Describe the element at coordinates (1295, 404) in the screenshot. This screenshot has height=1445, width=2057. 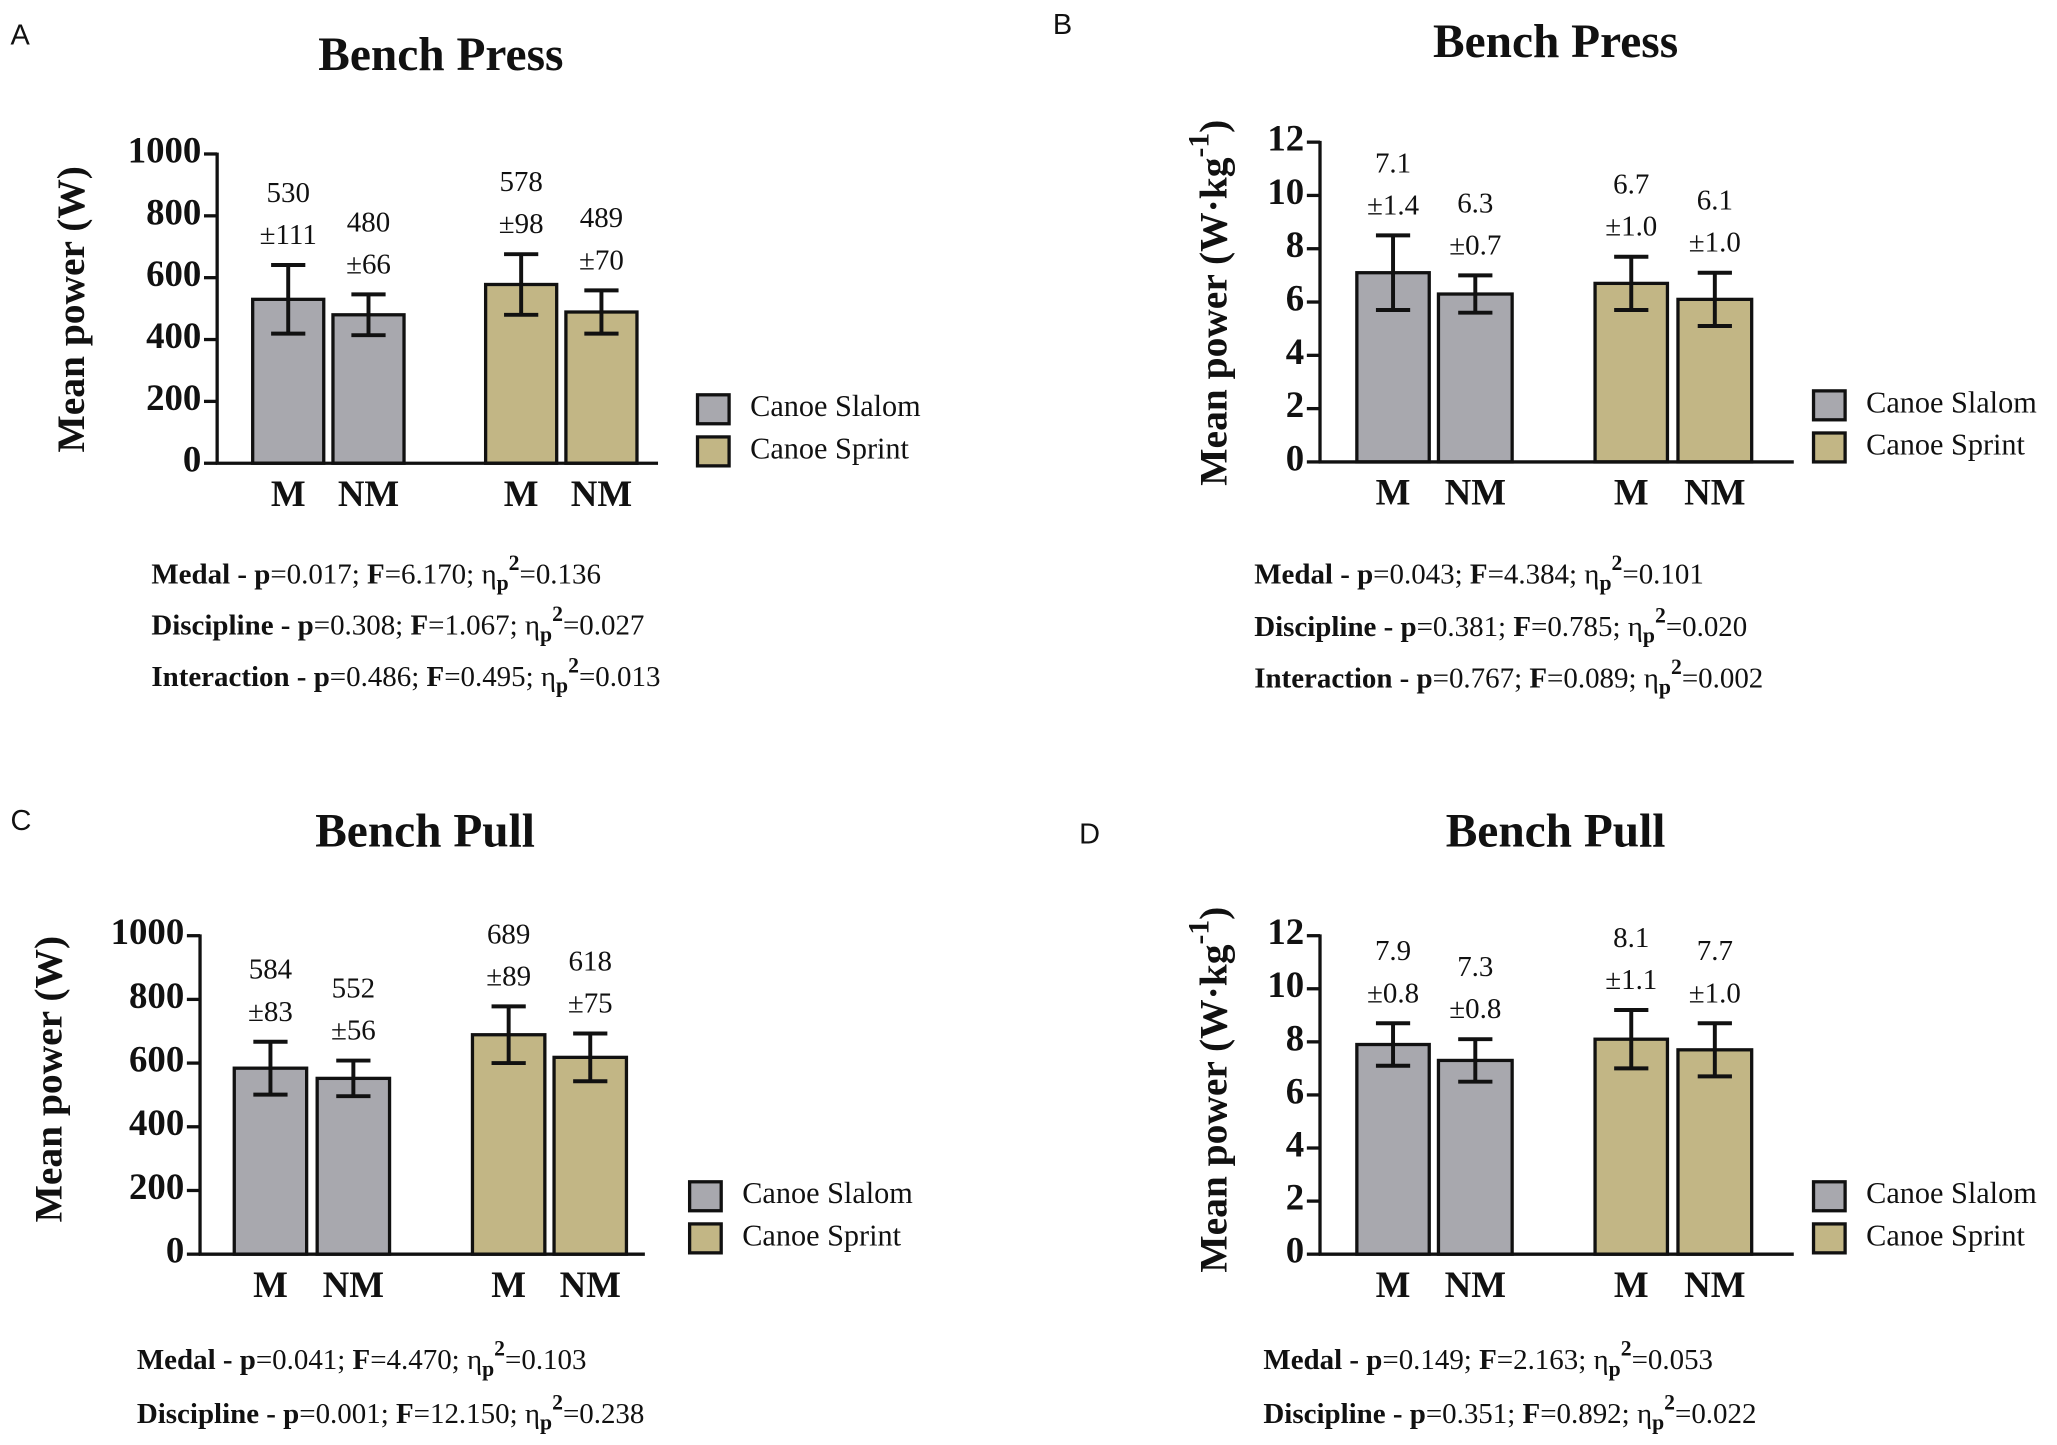
I see `y-tick-label: 2` at that location.